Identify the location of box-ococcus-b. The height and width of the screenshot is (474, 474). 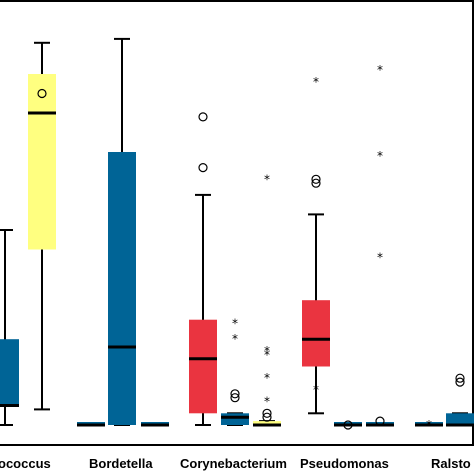
(42, 226).